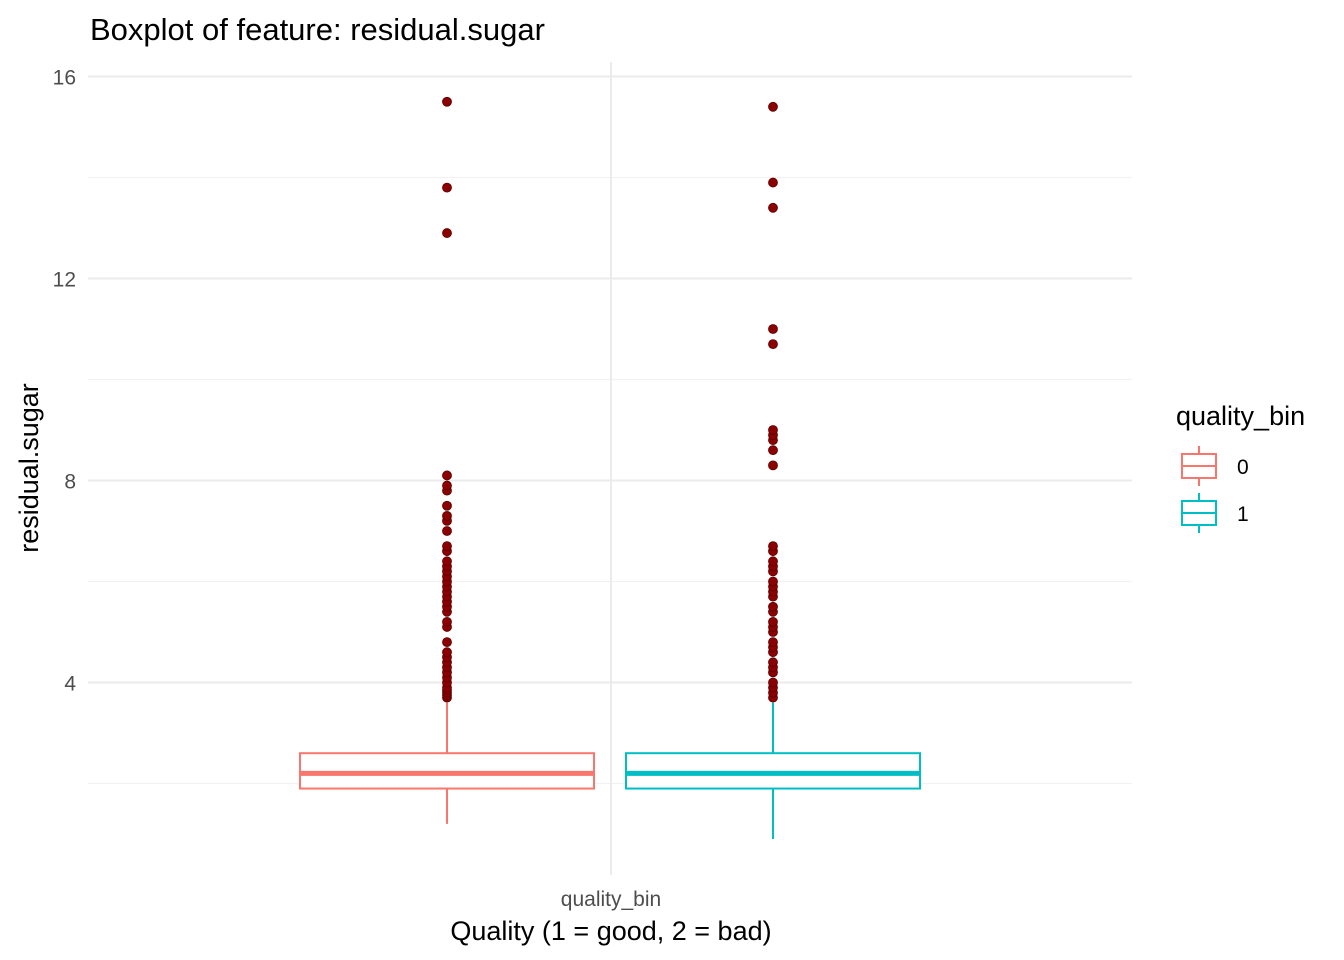 The width and height of the screenshot is (1344, 960). Describe the element at coordinates (611, 899) in the screenshot. I see `x-tick-label: quality_bin` at that location.